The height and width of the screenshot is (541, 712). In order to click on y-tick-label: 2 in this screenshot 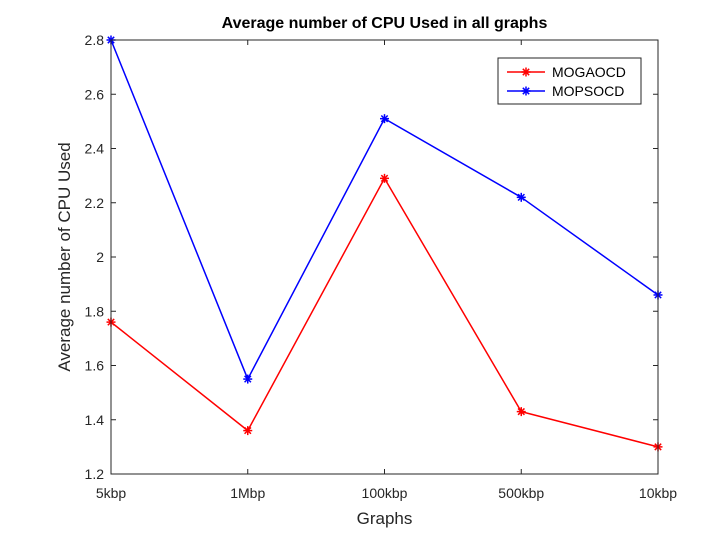, I will do `click(100, 257)`.